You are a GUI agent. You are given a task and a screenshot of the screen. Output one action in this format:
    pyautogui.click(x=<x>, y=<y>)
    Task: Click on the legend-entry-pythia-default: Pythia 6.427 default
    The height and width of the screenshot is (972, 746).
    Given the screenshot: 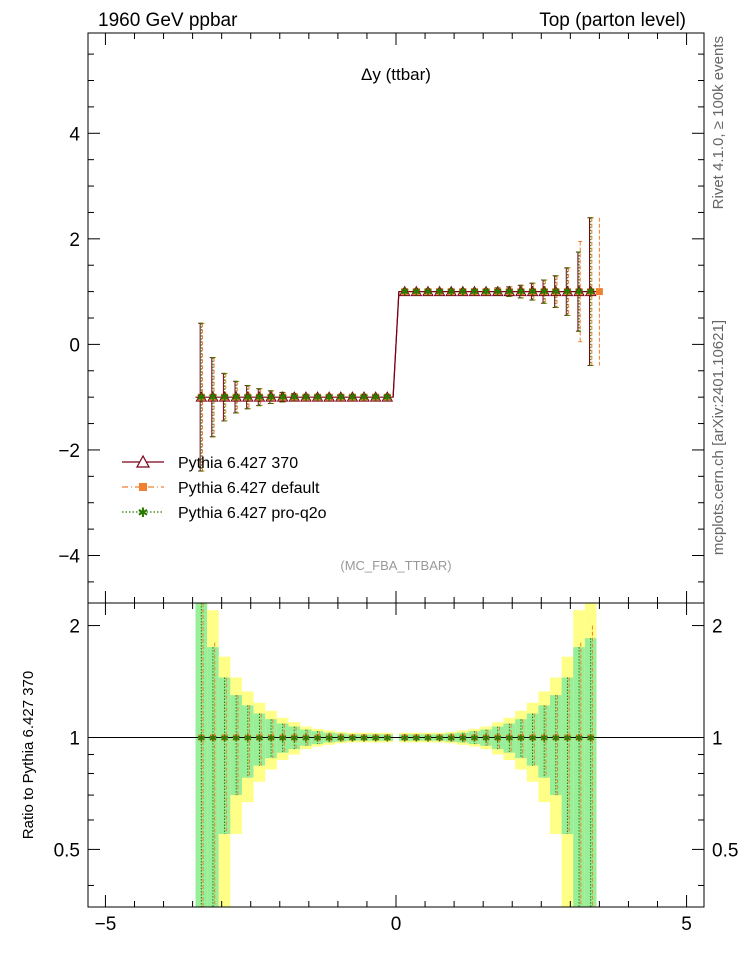 What is the action you would take?
    pyautogui.click(x=221, y=488)
    